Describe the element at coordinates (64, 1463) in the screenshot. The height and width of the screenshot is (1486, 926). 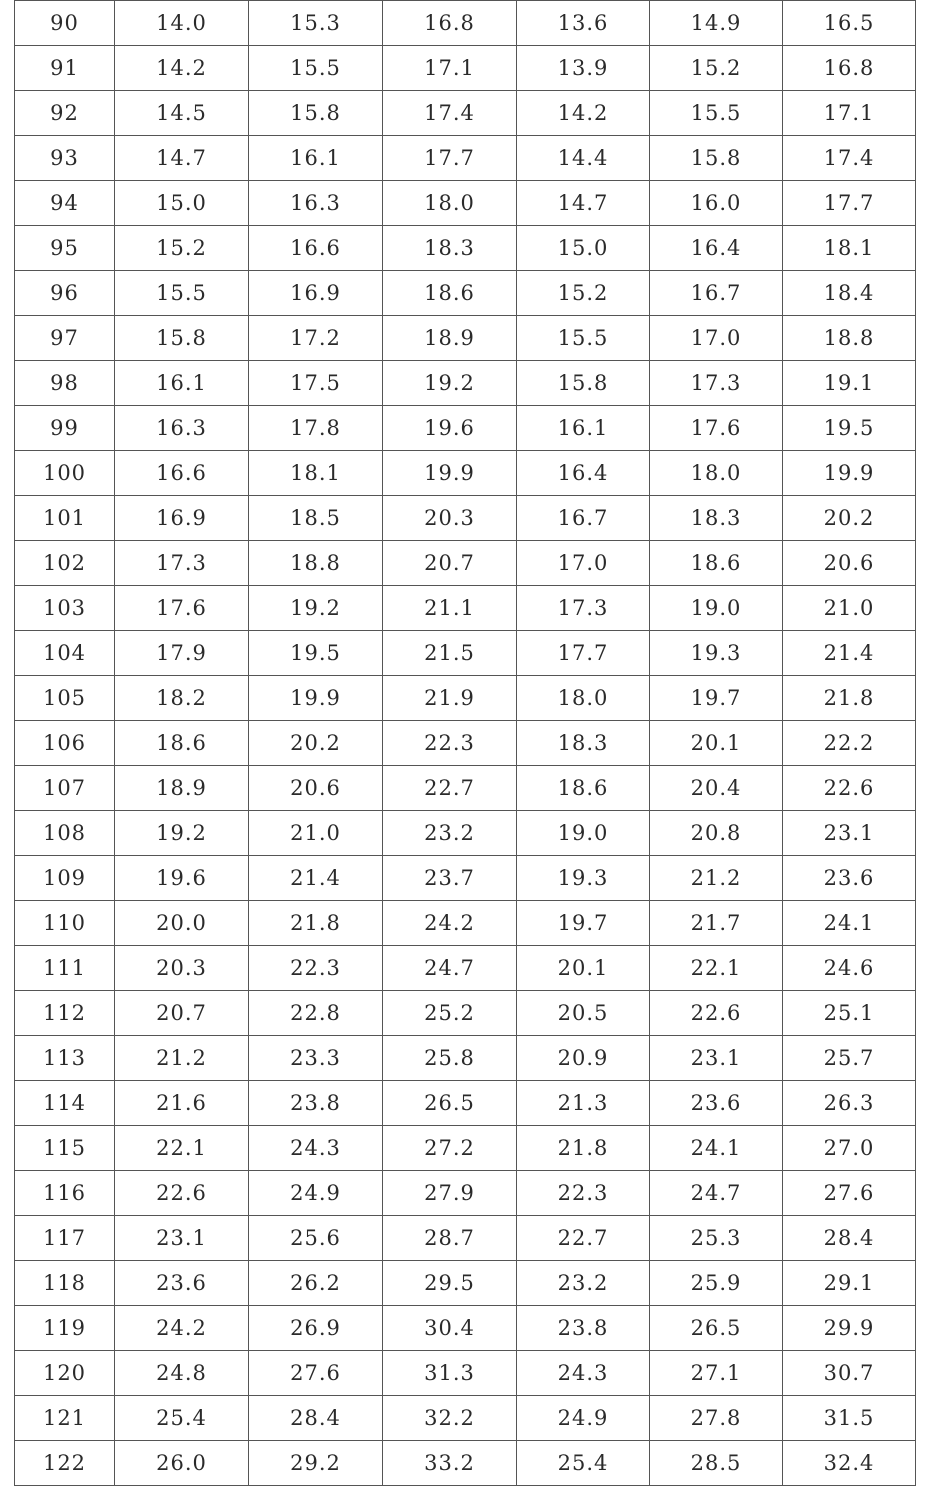
I see `row-key-cell: 122` at that location.